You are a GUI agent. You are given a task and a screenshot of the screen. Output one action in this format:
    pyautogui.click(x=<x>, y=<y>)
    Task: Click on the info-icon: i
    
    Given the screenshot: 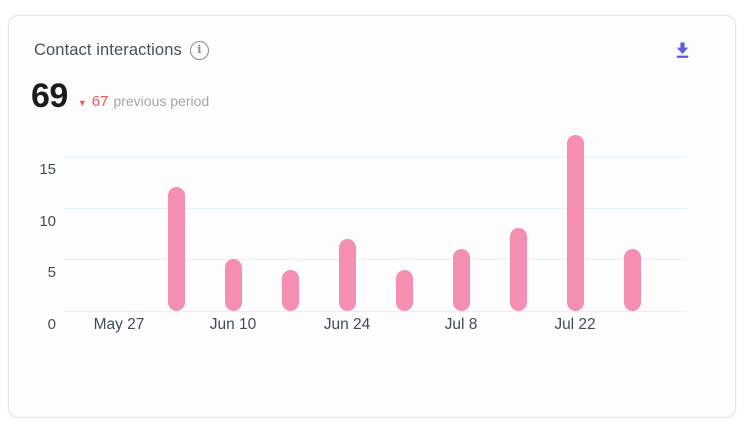 What is the action you would take?
    pyautogui.click(x=199, y=50)
    